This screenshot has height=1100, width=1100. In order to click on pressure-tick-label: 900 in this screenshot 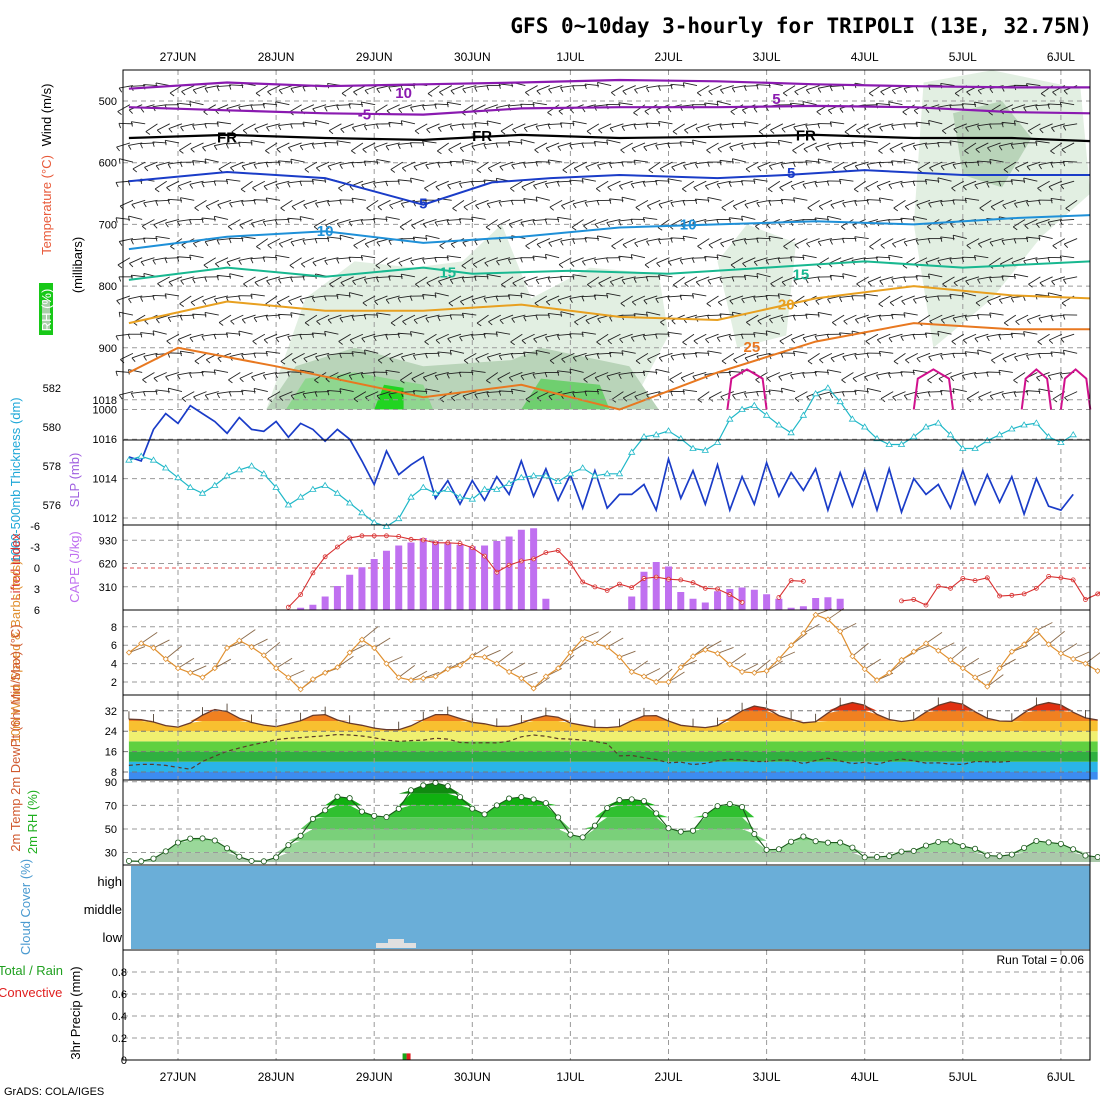, I will do `click(108, 349)`.